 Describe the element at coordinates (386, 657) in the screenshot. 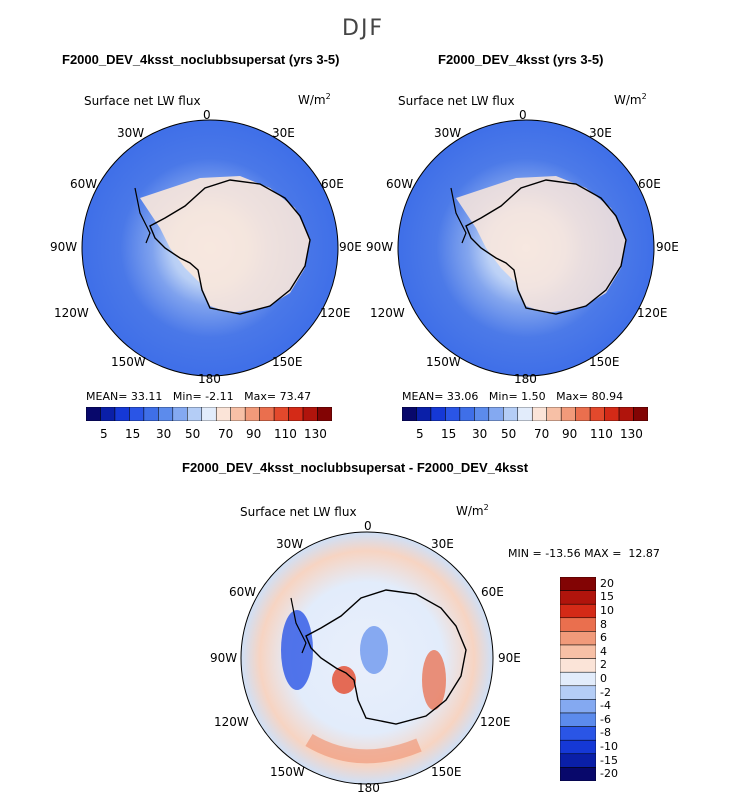

I see `diff-coastline` at that location.